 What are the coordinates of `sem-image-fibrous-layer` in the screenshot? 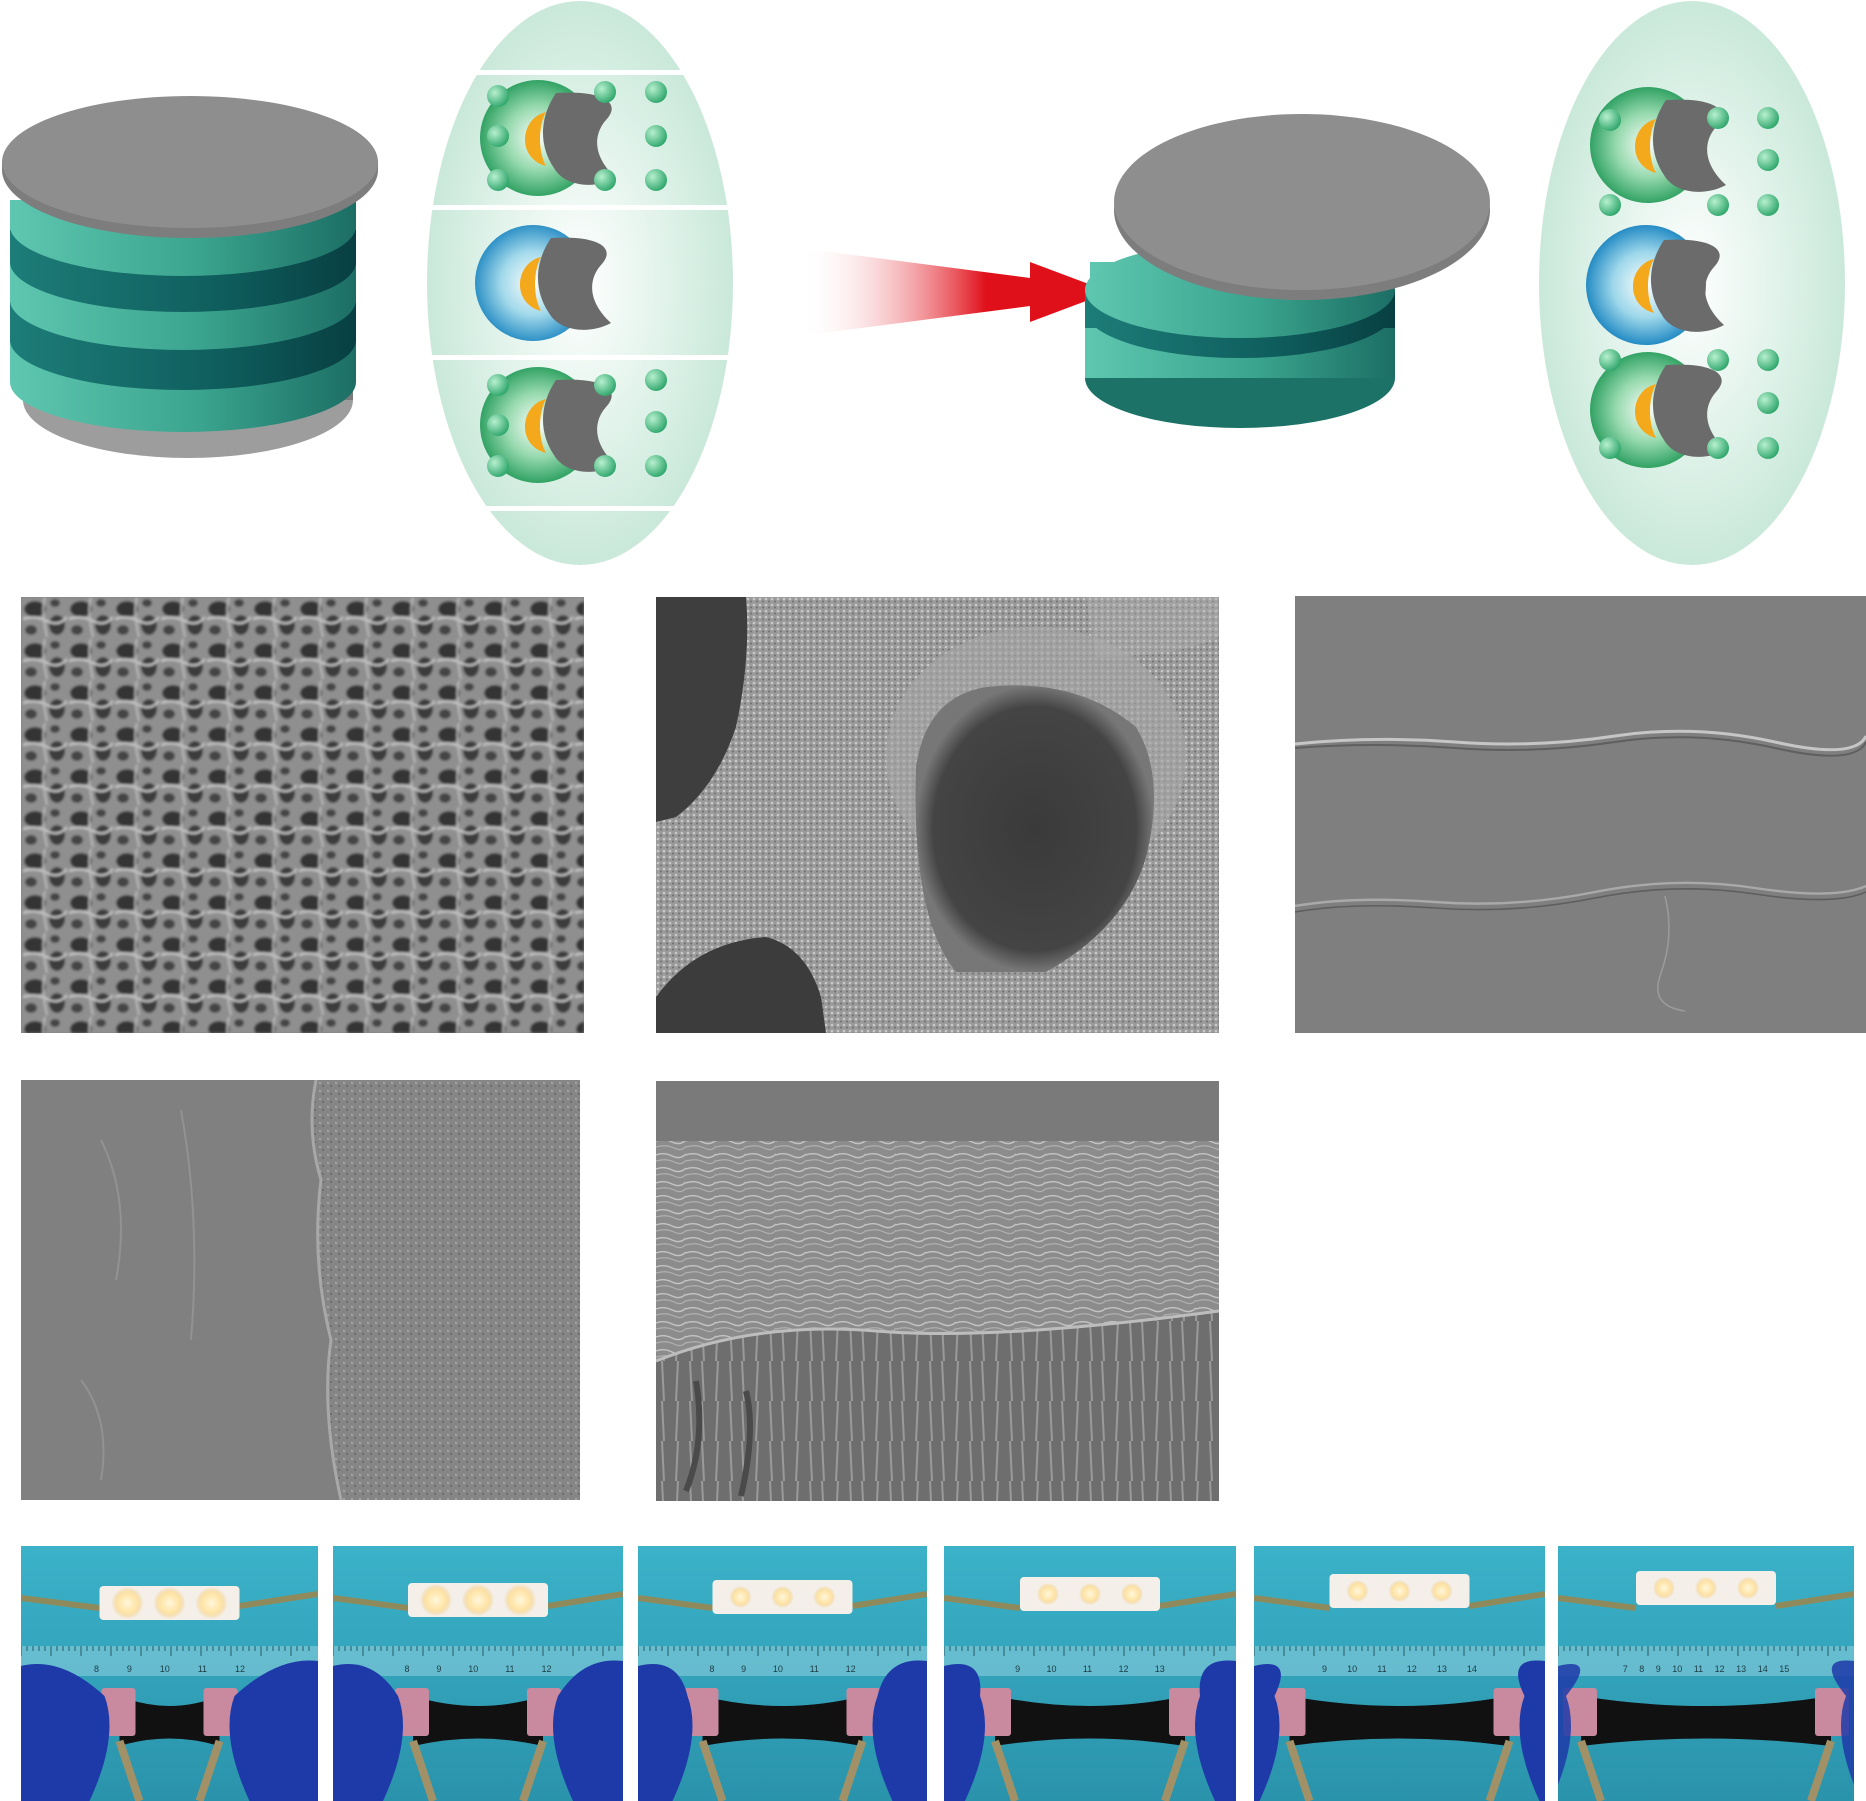 It's located at (937, 1291).